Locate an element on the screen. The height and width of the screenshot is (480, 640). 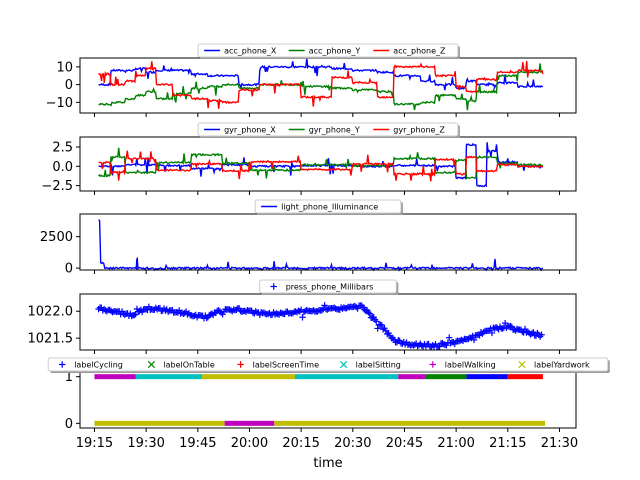
legend-3: press_phone_Millibars is located at coordinates (329, 287).